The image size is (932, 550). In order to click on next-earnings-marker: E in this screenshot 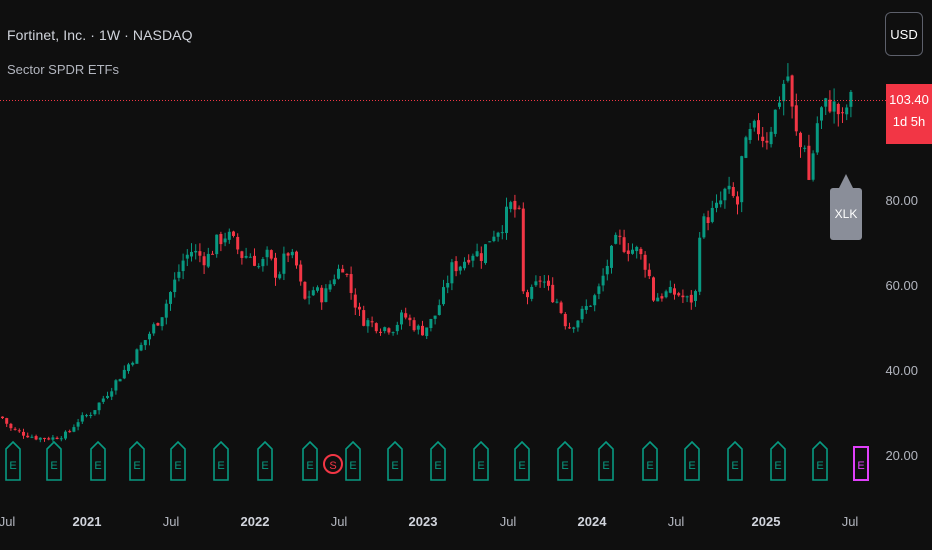, I will do `click(861, 463)`.